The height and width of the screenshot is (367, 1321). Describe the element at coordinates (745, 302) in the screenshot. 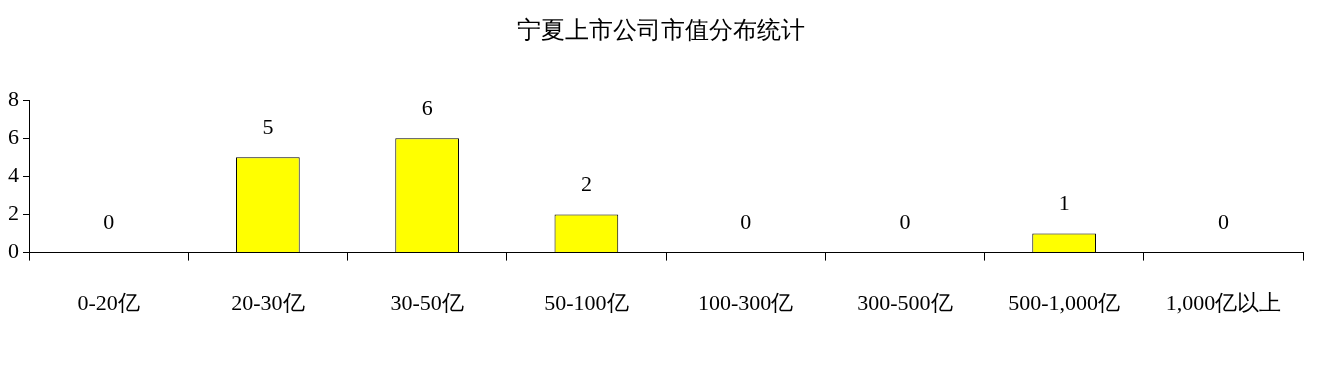

I see `x-tick-label: 100-300亿` at that location.